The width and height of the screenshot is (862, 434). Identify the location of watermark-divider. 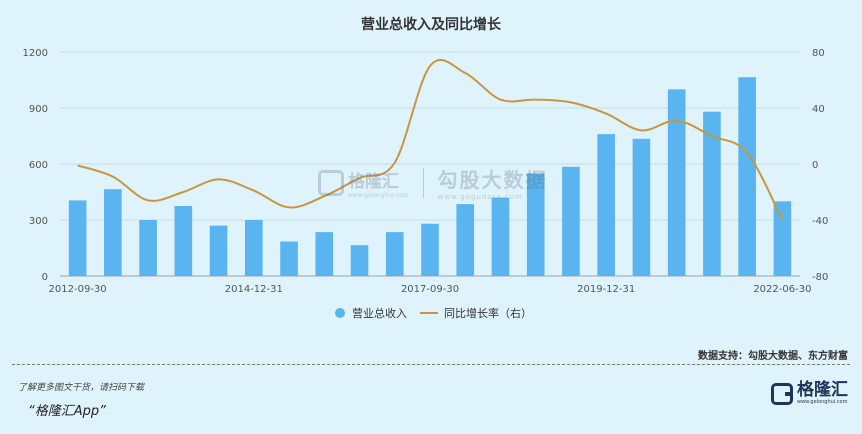
(423, 182).